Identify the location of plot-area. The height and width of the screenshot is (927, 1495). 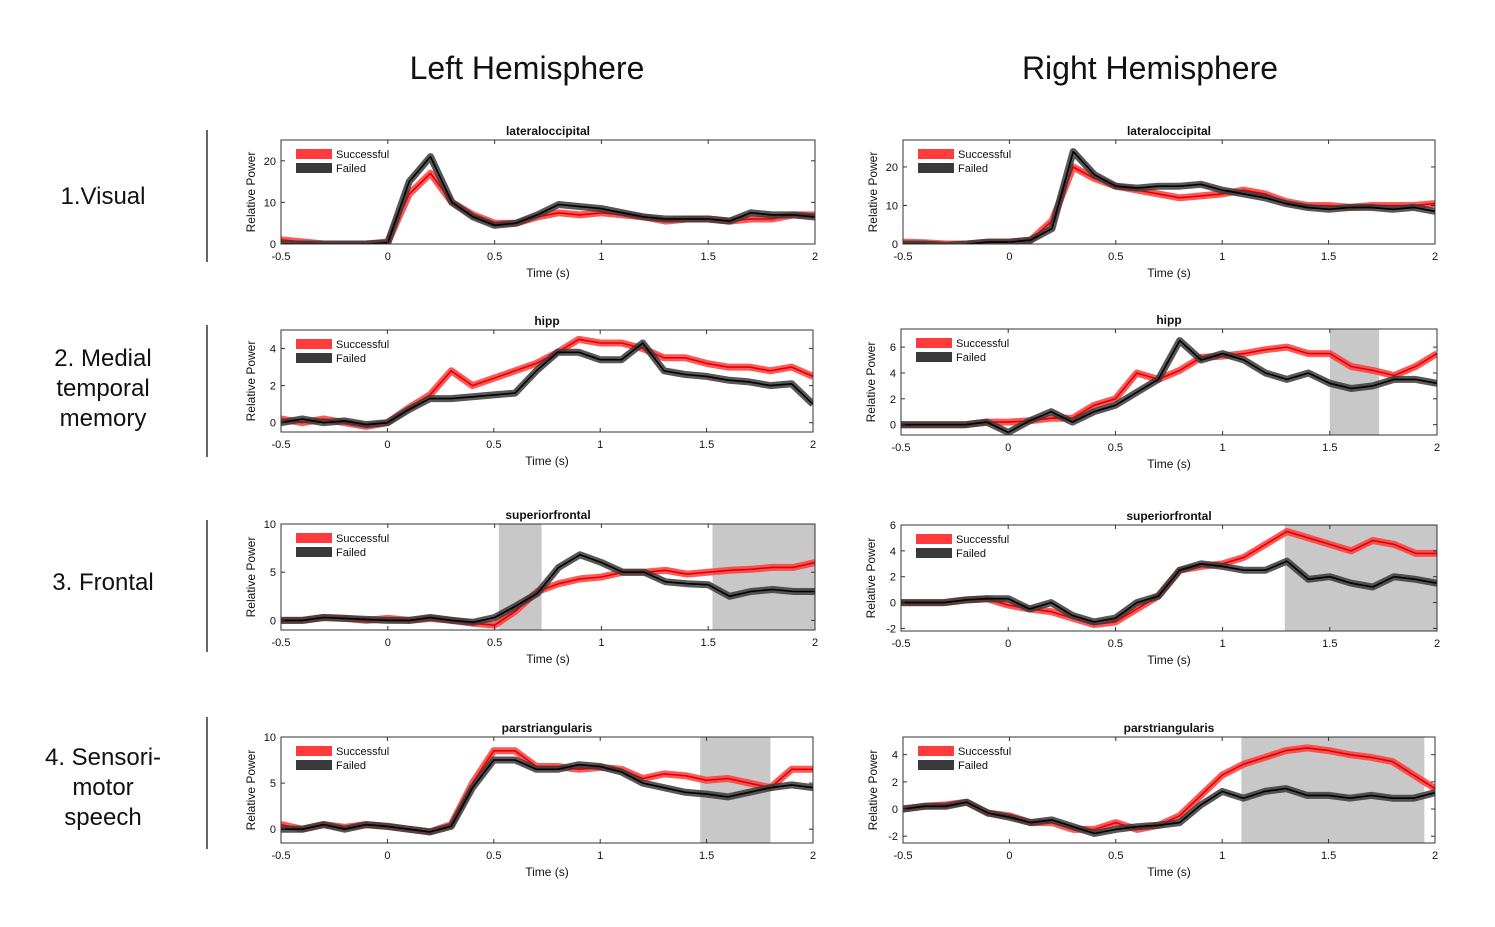
(1169, 192).